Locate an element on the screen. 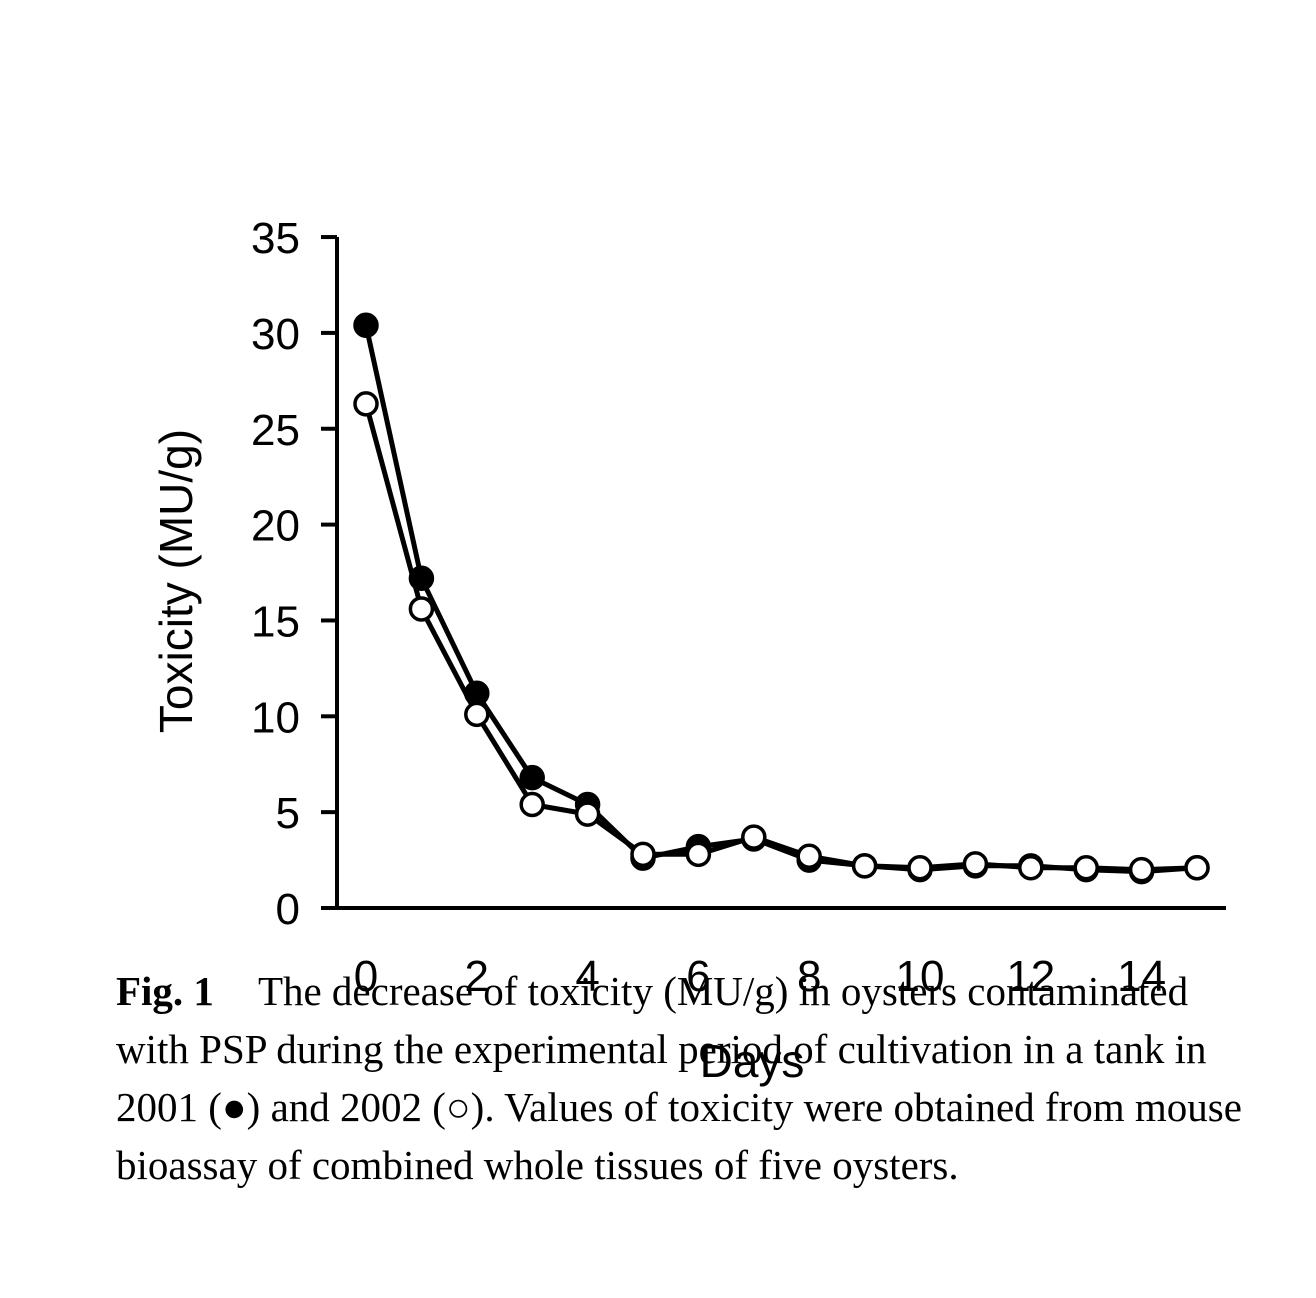 The image size is (1316, 1298). y-tick-label: 20 is located at coordinates (275, 526).